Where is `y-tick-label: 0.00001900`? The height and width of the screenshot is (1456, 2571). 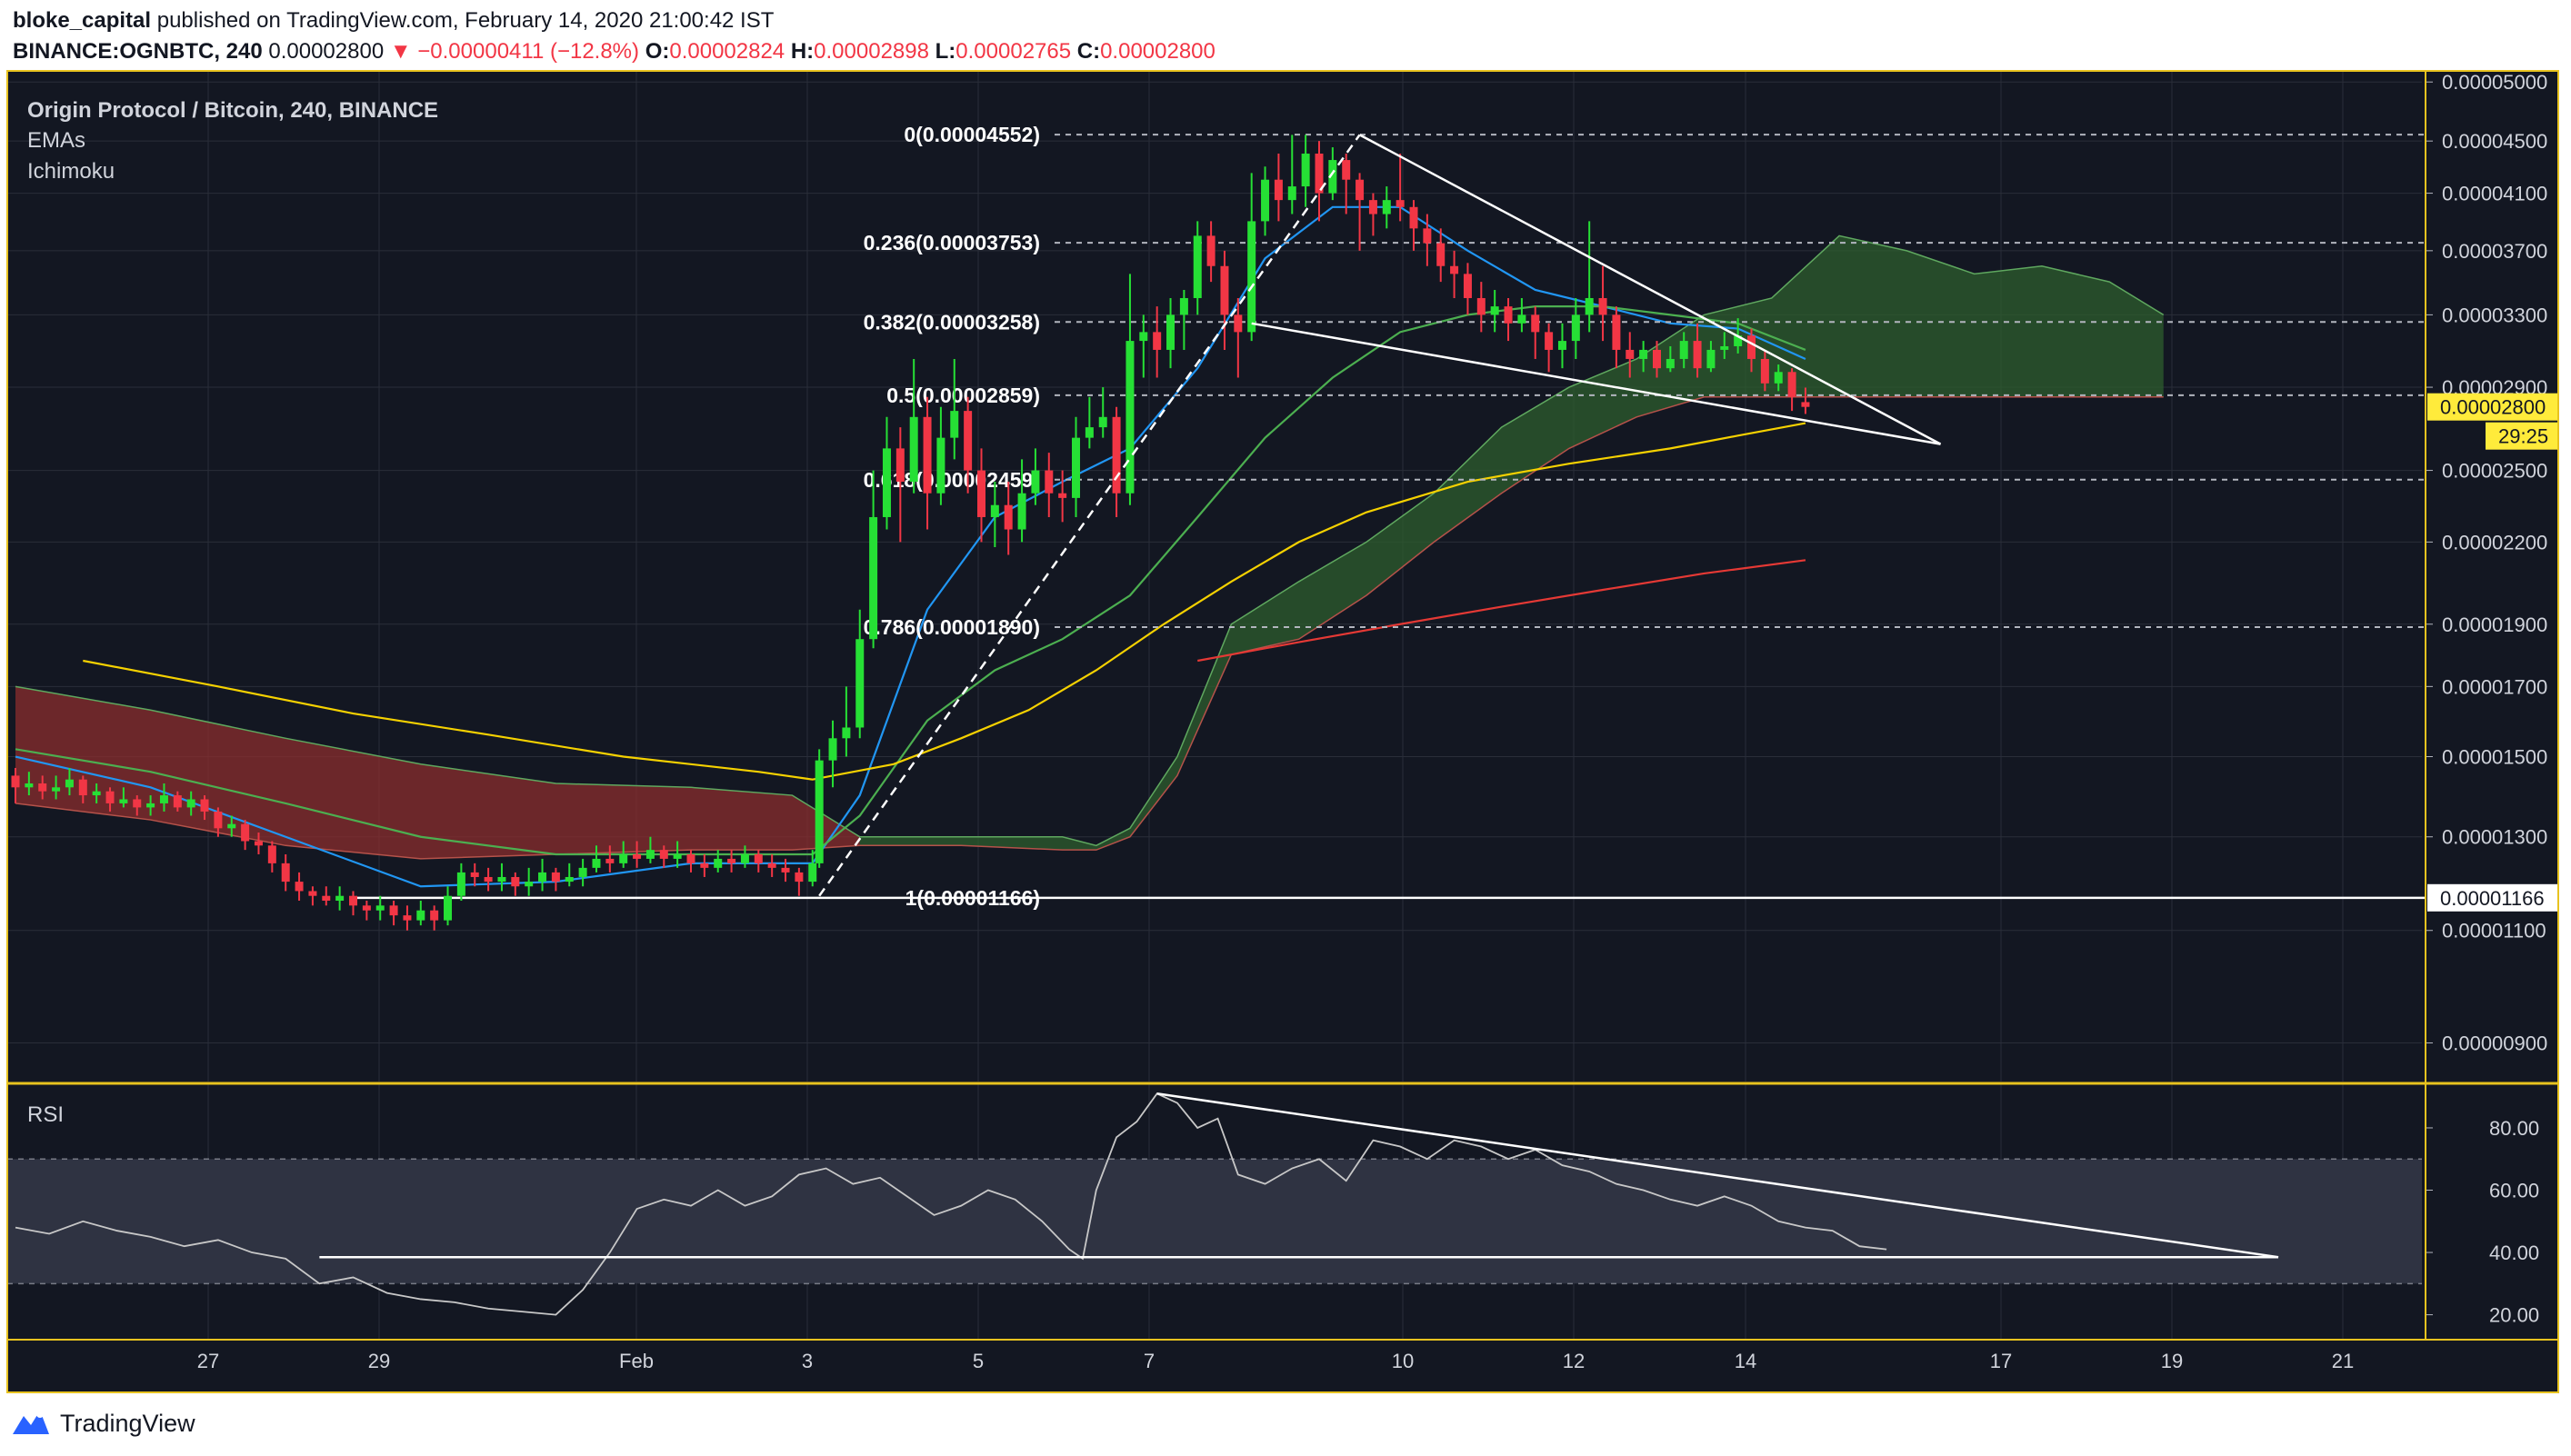
y-tick-label: 0.00001900 is located at coordinates (2494, 624).